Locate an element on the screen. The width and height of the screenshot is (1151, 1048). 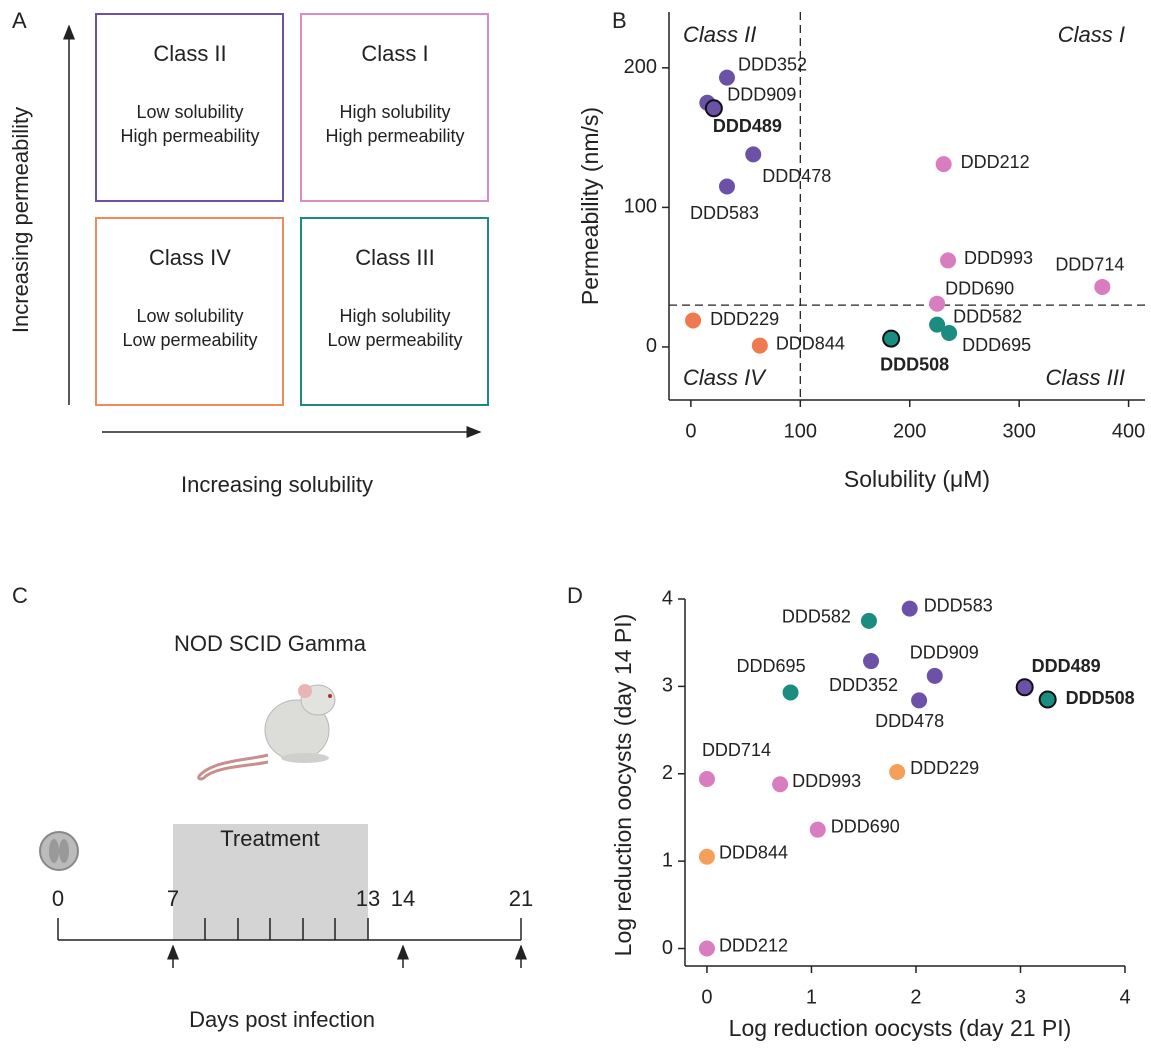
class-title: Class I is located at coordinates (394, 53).